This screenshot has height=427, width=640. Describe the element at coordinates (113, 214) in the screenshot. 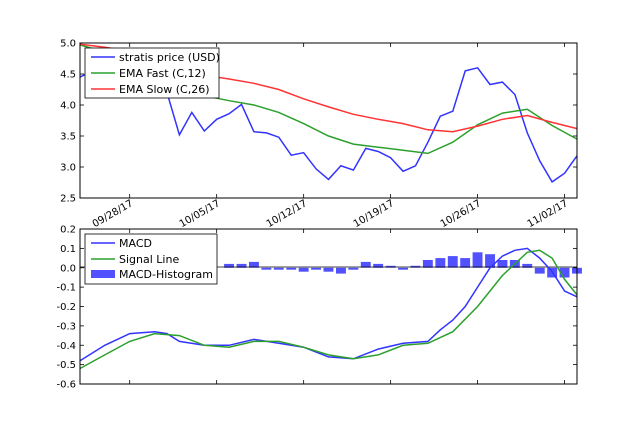

I see `price-xtick-label: 09/28/17` at that location.